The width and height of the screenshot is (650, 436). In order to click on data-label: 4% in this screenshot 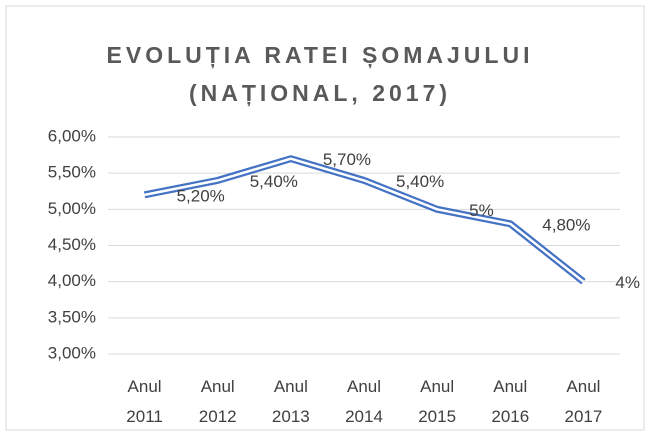, I will do `click(627, 282)`.